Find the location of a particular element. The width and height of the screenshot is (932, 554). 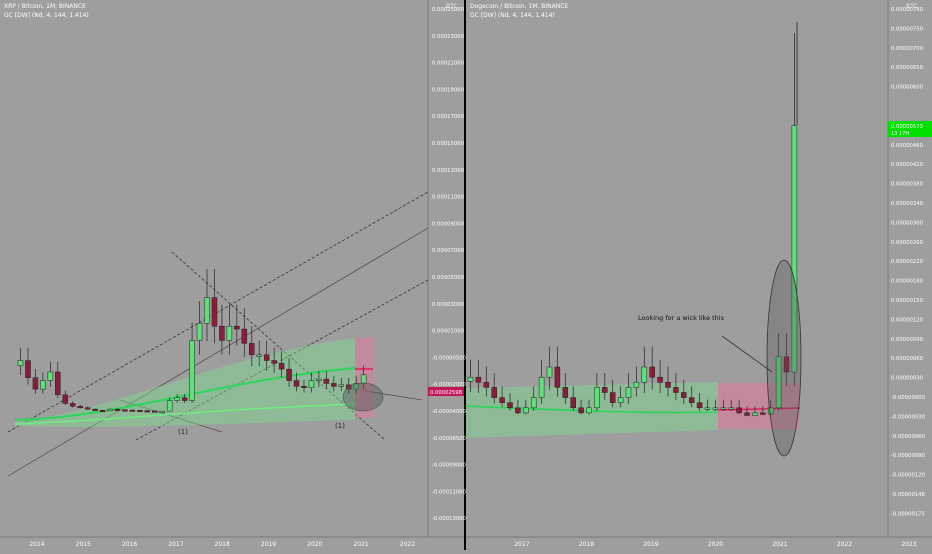

left-y-tick-label: 0.00013000 is located at coordinates (448, 171).